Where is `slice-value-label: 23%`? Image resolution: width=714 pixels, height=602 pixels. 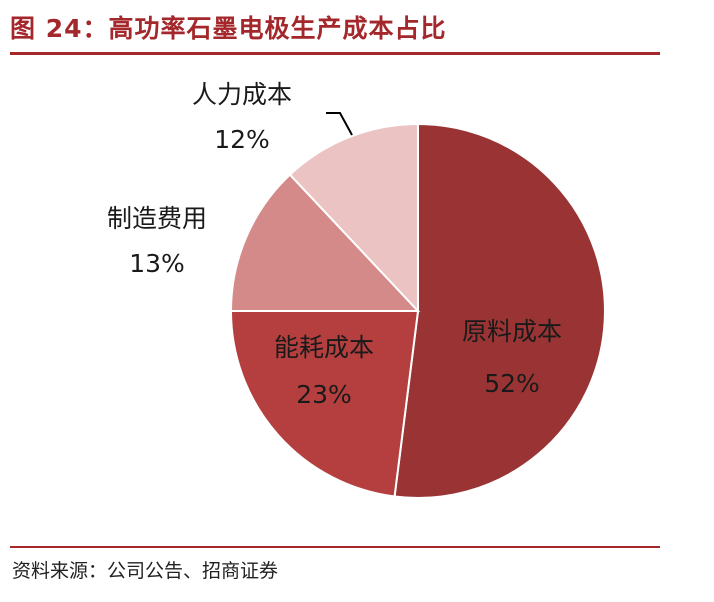 slice-value-label: 23% is located at coordinates (324, 394).